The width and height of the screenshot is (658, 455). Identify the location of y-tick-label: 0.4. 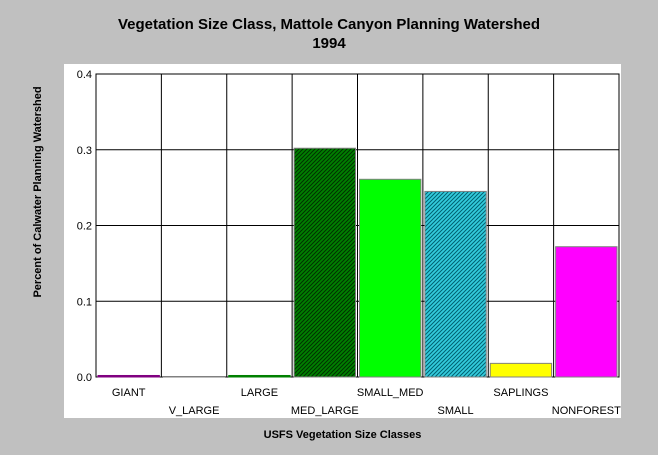
(84, 75).